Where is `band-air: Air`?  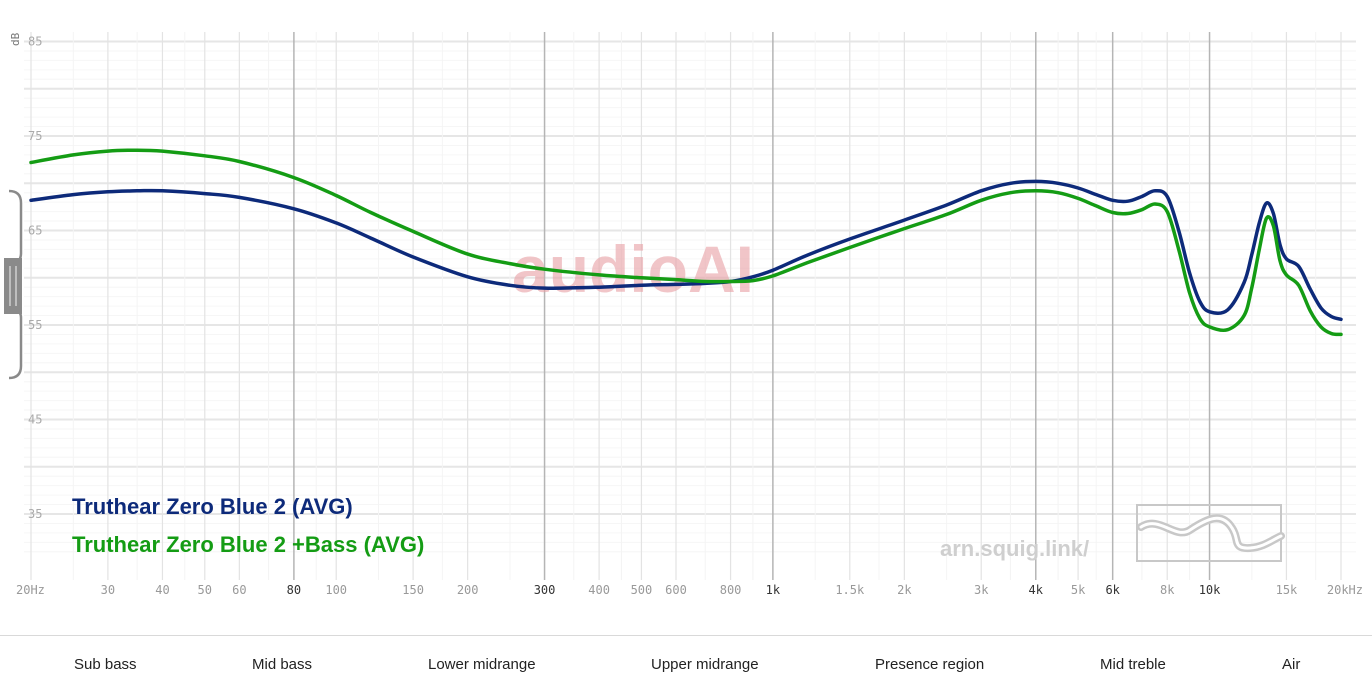 band-air: Air is located at coordinates (1291, 664).